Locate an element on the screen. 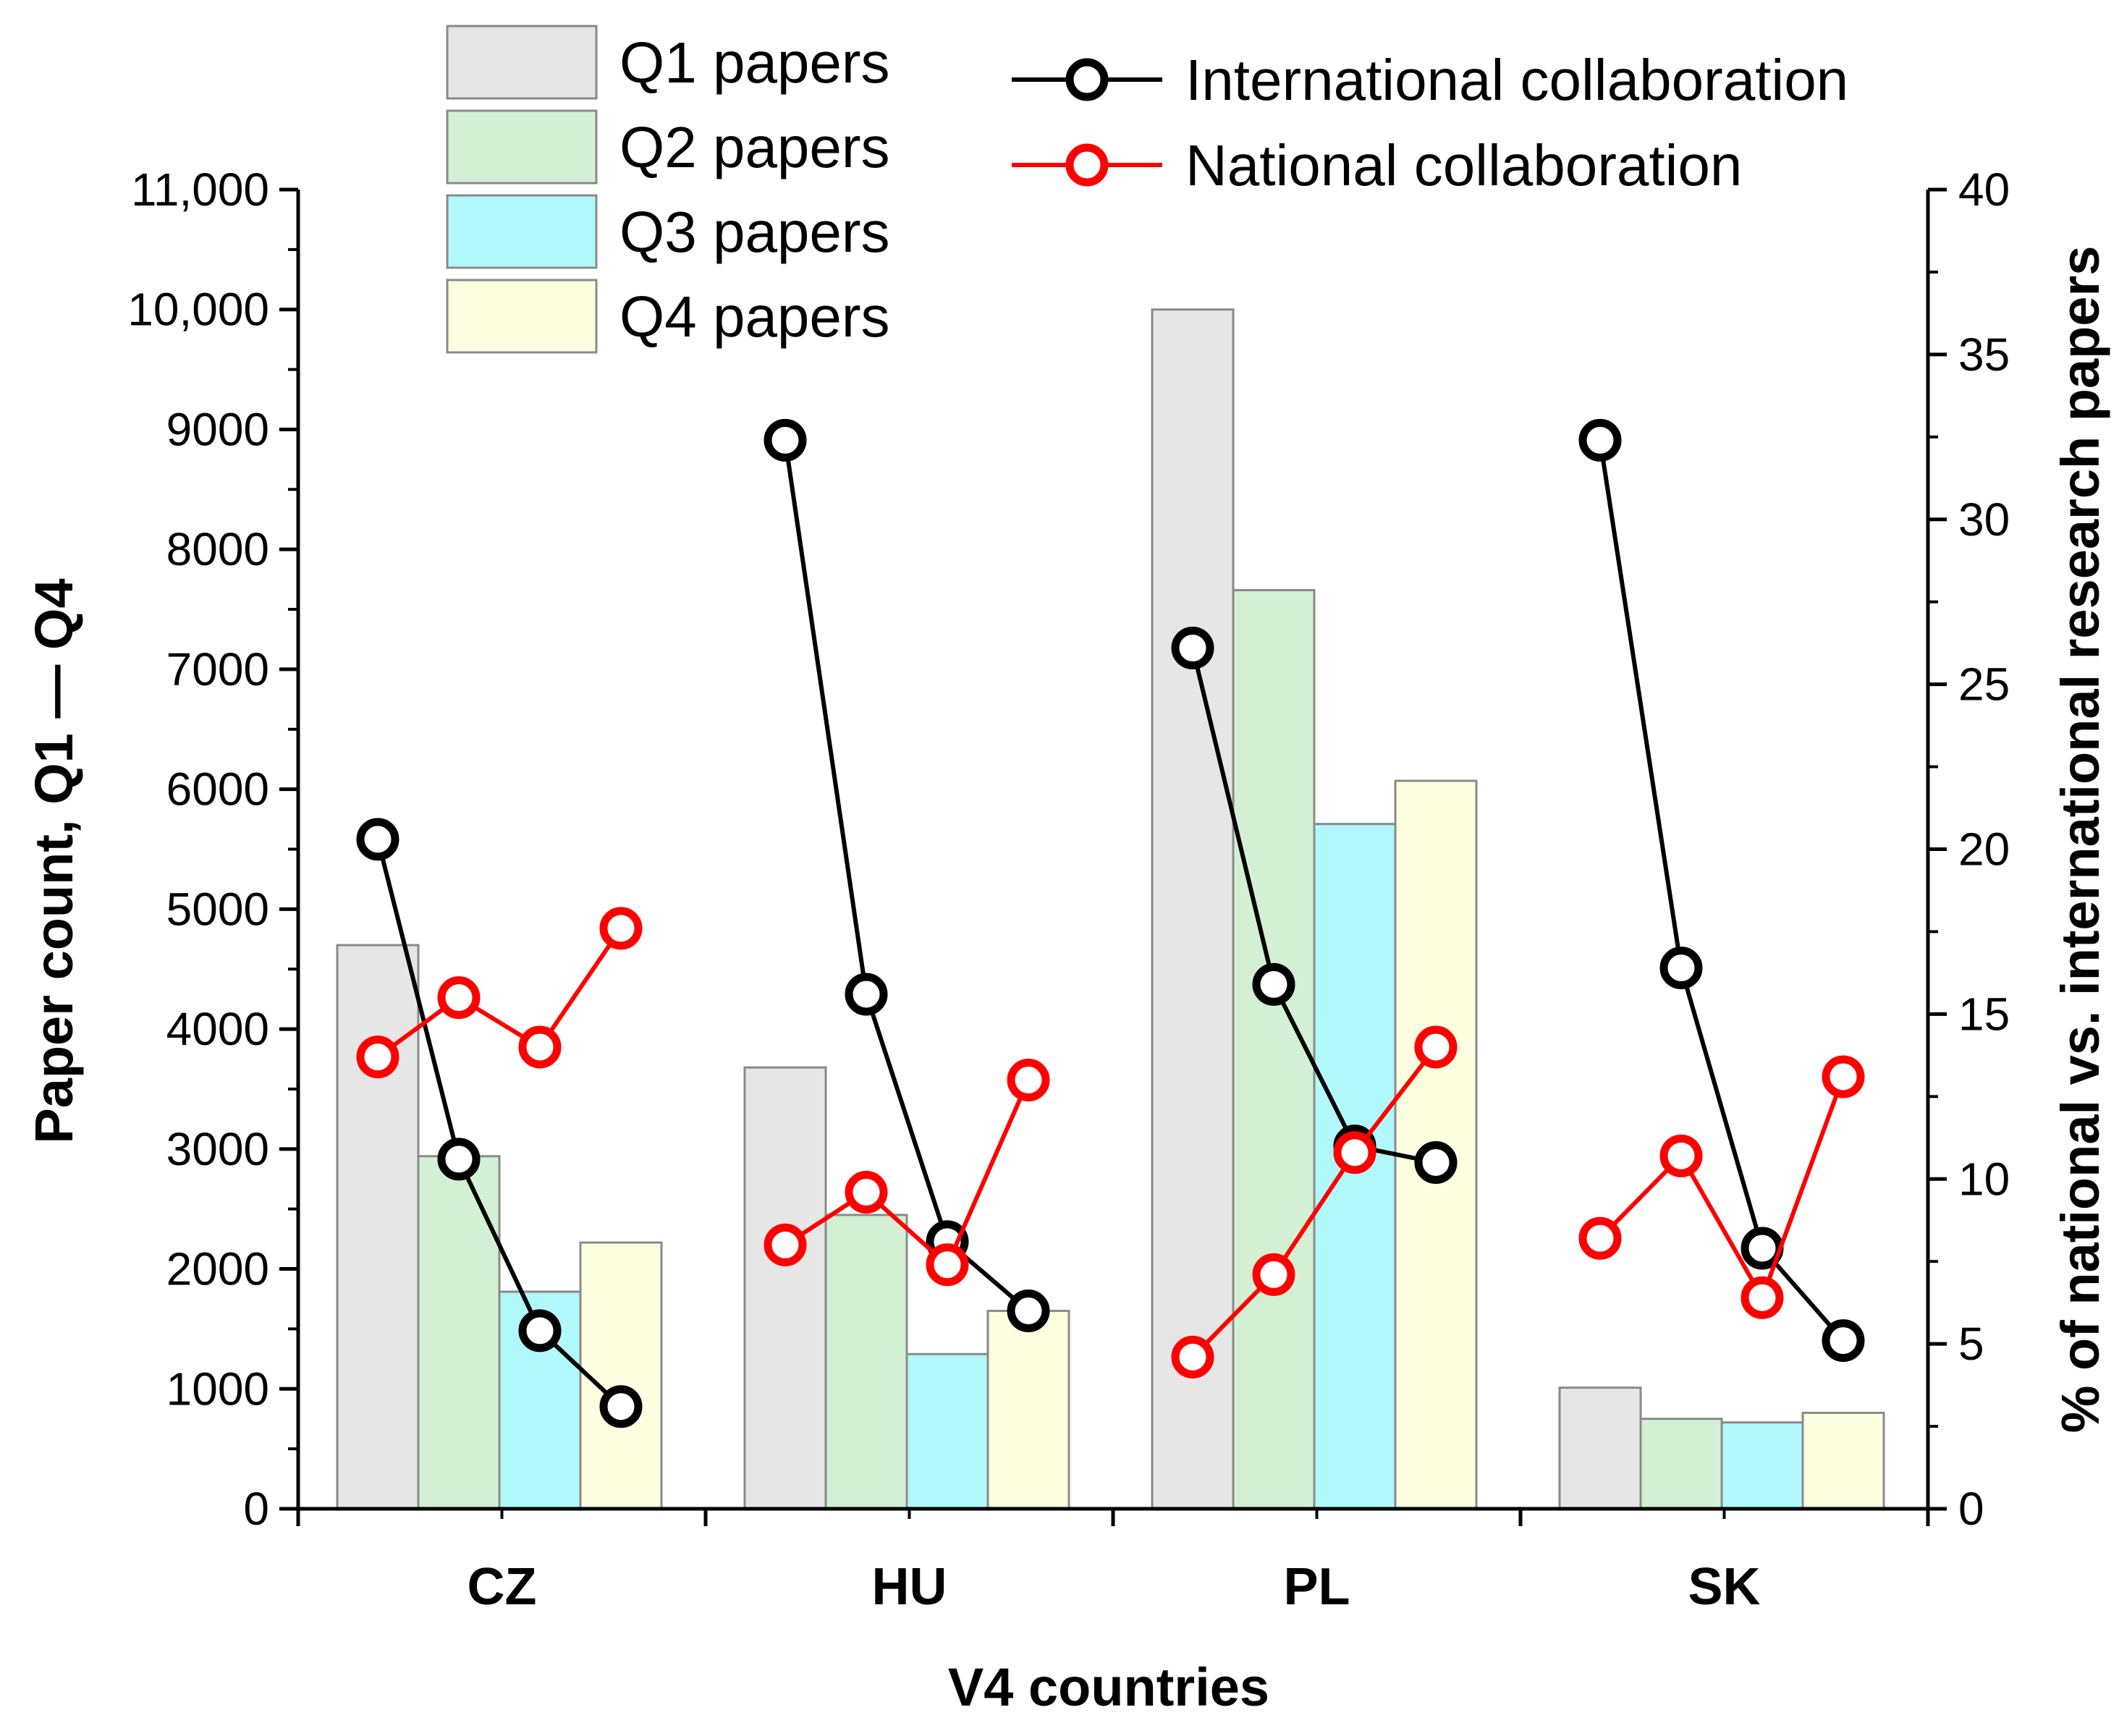  bar-cz-q4 is located at coordinates (621, 1375).